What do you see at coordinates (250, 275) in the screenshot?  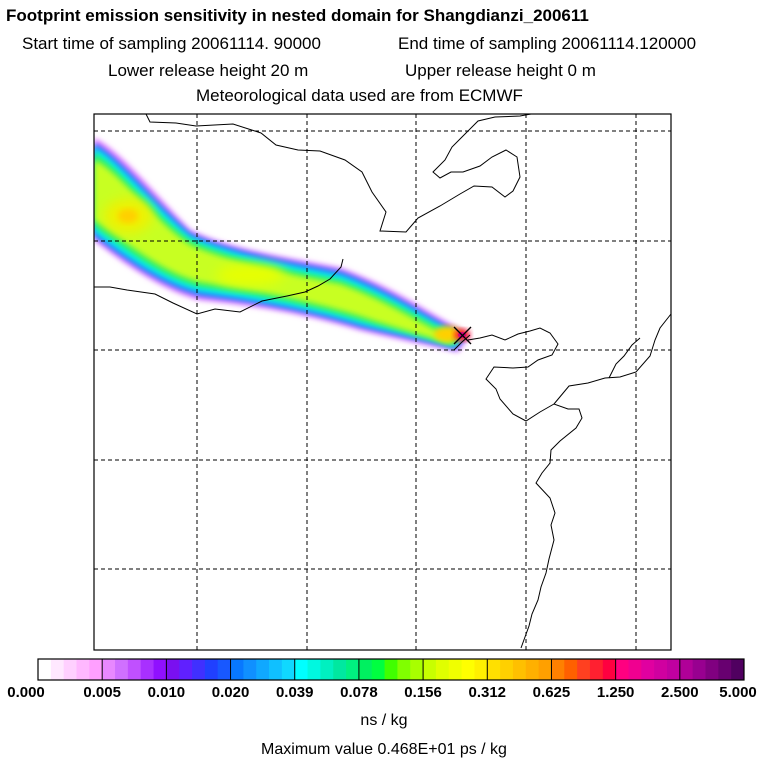 I see `plume-yellow-spot-mid` at bounding box center [250, 275].